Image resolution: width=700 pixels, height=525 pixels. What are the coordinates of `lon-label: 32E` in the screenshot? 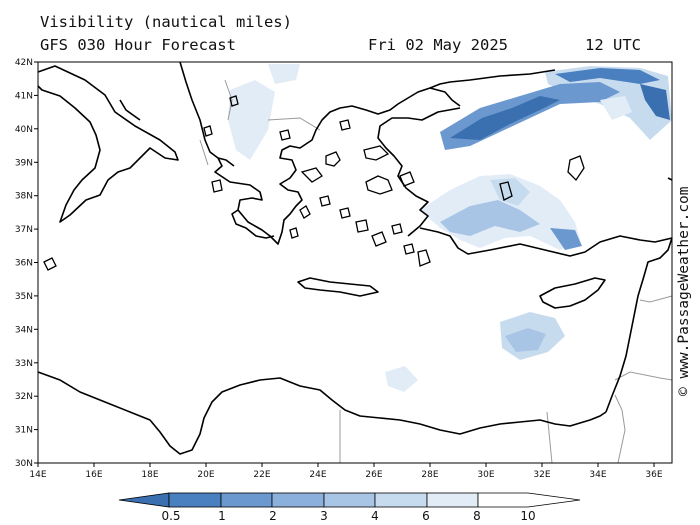 It's located at (541, 475).